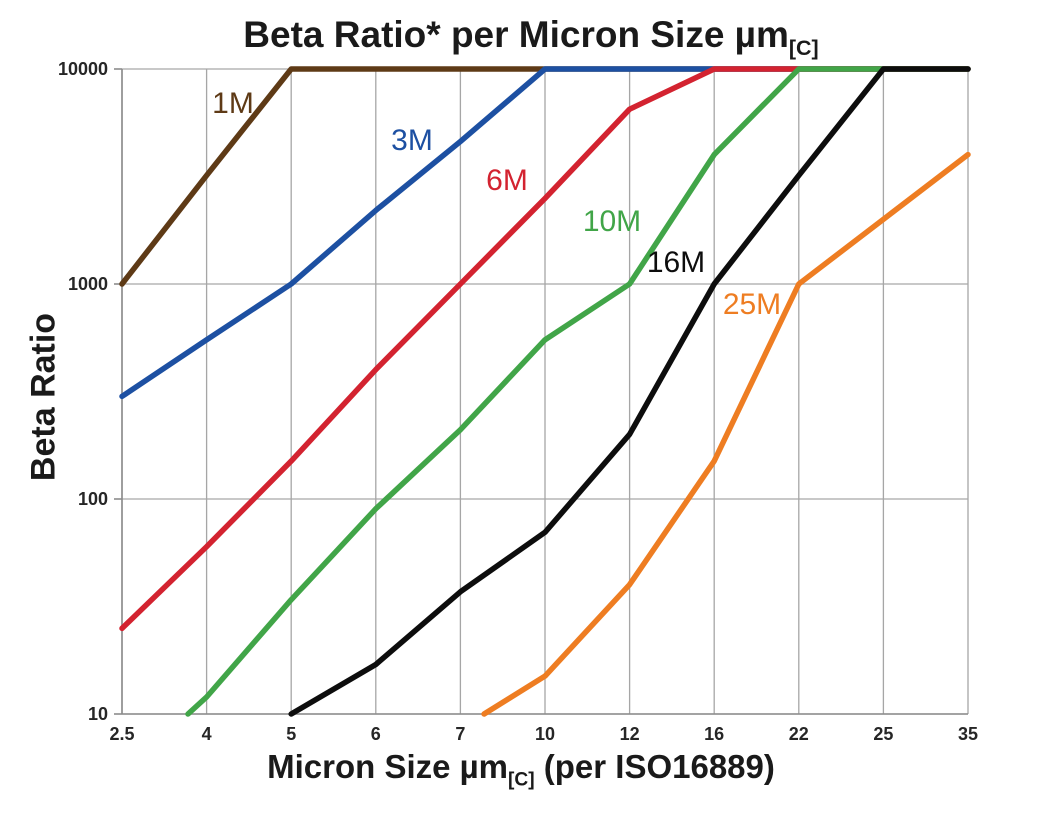 The height and width of the screenshot is (815, 1042). I want to click on x-tick-label: 2.5, so click(121, 734).